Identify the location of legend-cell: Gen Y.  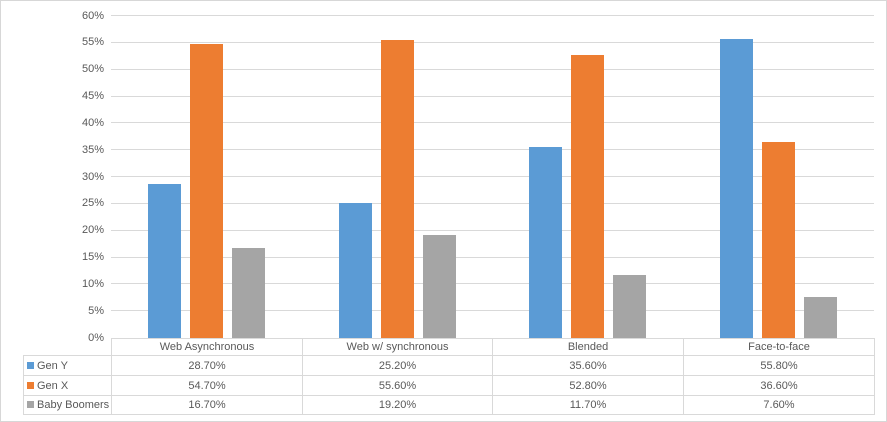
(67, 365).